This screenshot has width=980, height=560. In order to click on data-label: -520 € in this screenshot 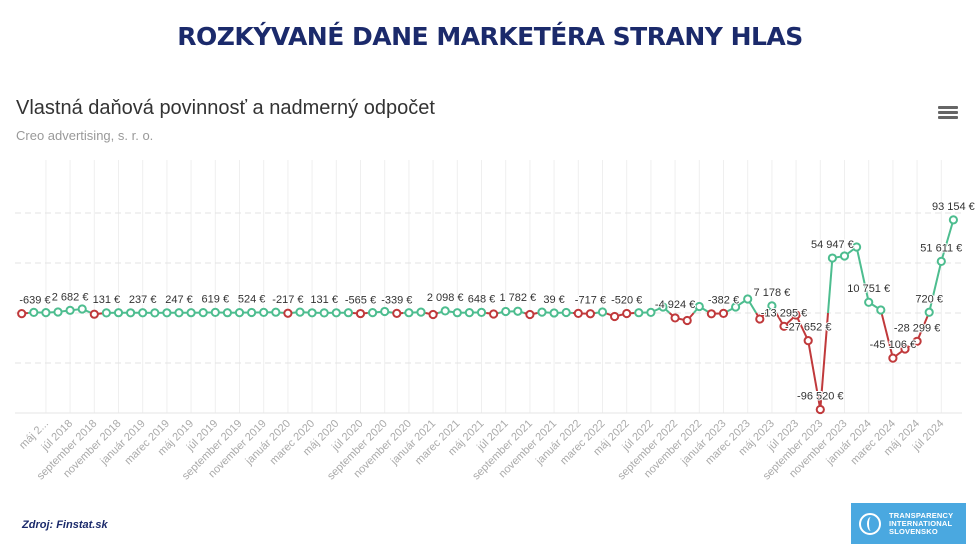, I will do `click(626, 301)`.